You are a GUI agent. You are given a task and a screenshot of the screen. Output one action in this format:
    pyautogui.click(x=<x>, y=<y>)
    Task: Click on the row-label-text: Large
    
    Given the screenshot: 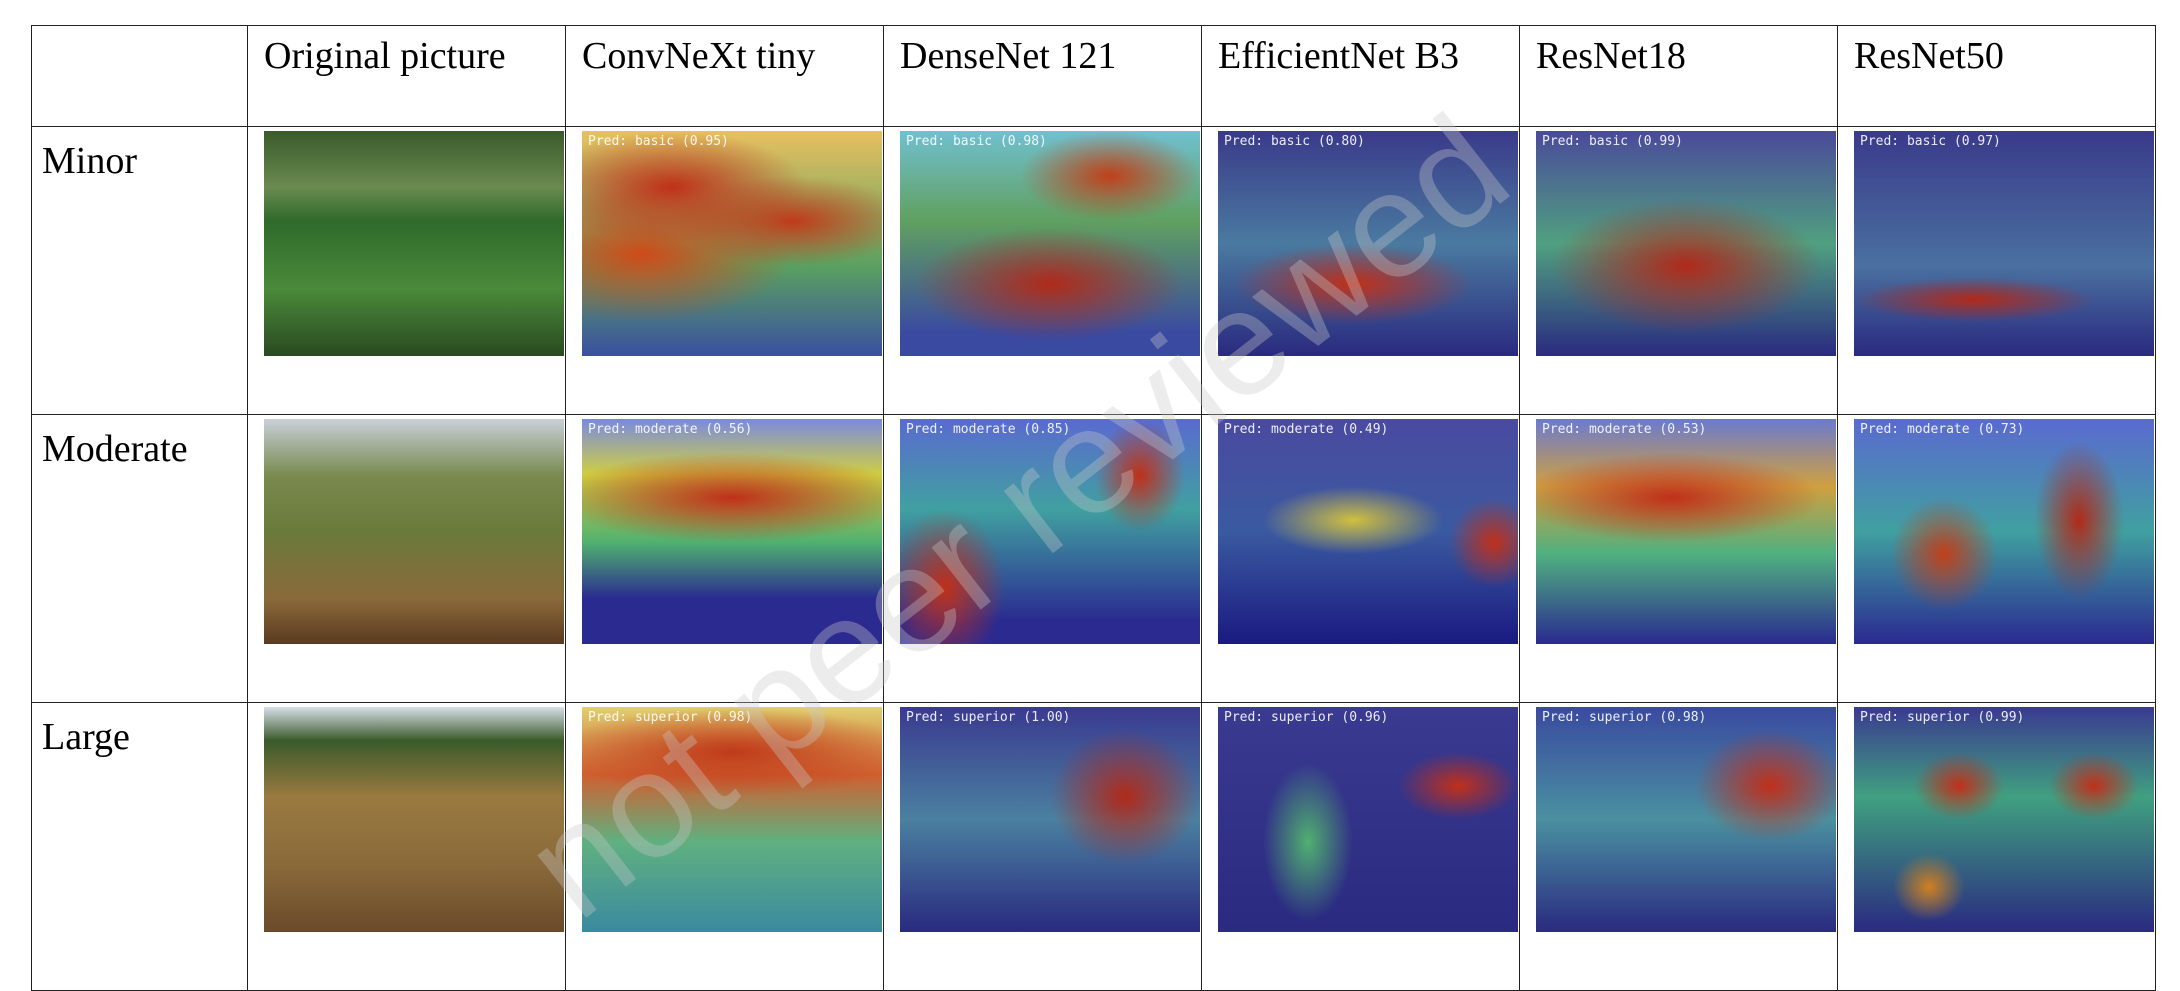 What is the action you would take?
    pyautogui.click(x=86, y=737)
    